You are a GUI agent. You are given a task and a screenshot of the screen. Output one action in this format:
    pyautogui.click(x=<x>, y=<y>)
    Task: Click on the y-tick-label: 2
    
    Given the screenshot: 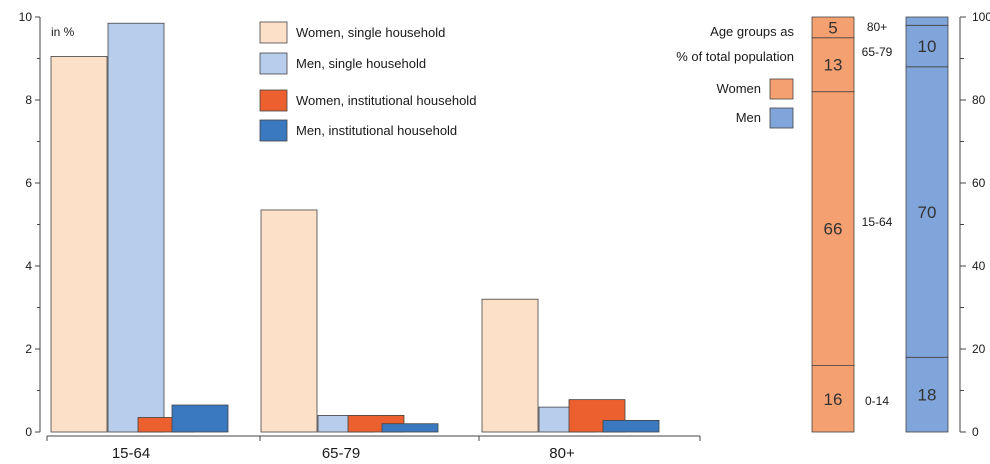 What is the action you would take?
    pyautogui.click(x=28, y=349)
    